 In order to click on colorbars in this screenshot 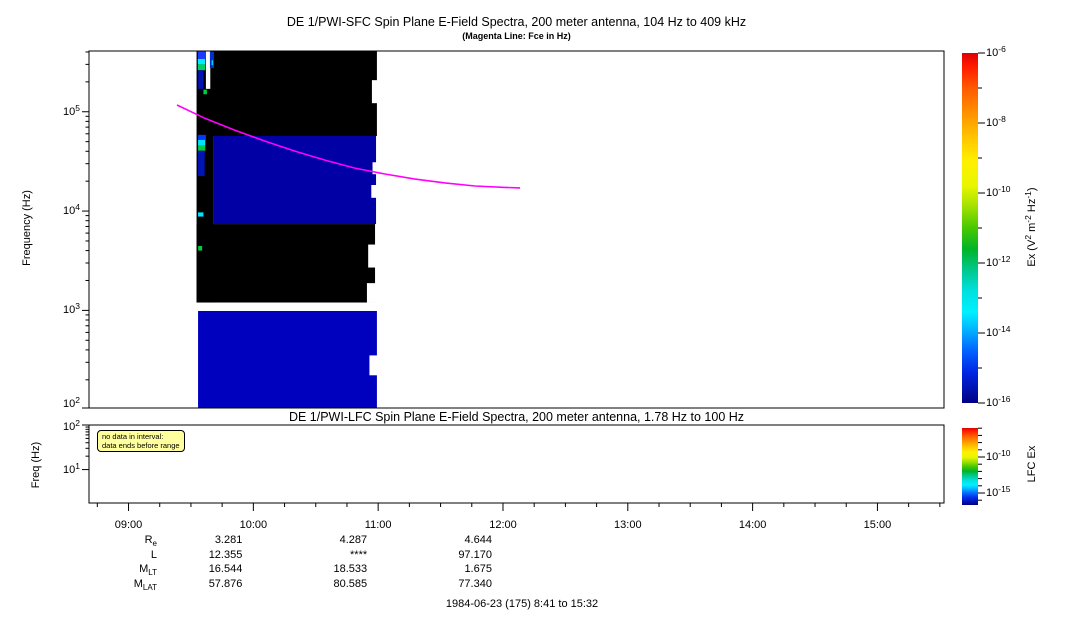, I will do `click(973, 278)`.